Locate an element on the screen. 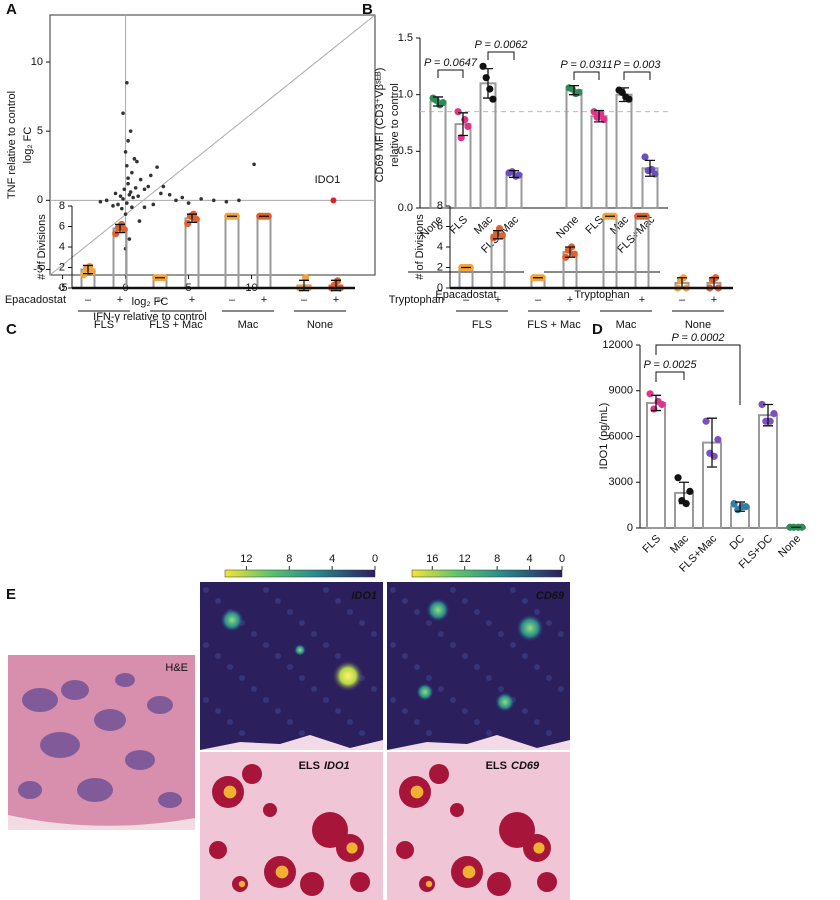  els-label: ELS is located at coordinates (309, 766).